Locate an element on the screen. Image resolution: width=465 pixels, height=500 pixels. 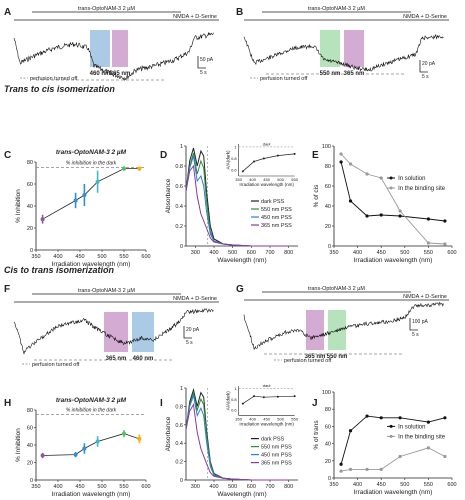
x-axis-label: Wavelength (nm) is located at coordinates (241, 260).